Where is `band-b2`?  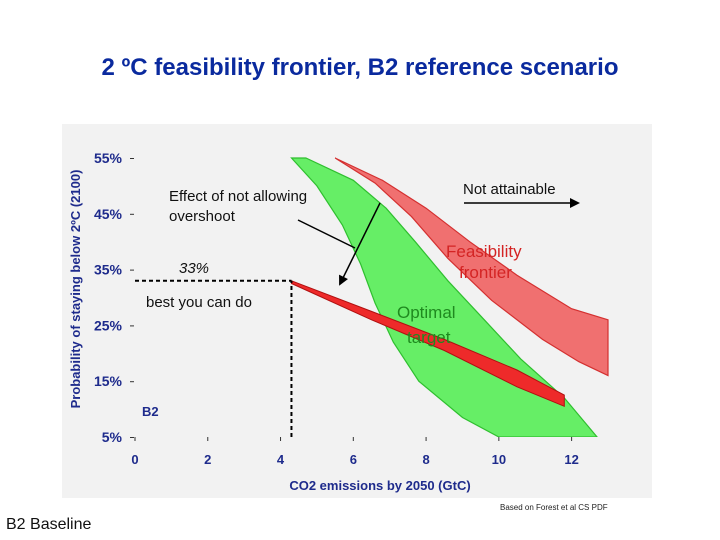
band-b2 is located at coordinates (428, 344).